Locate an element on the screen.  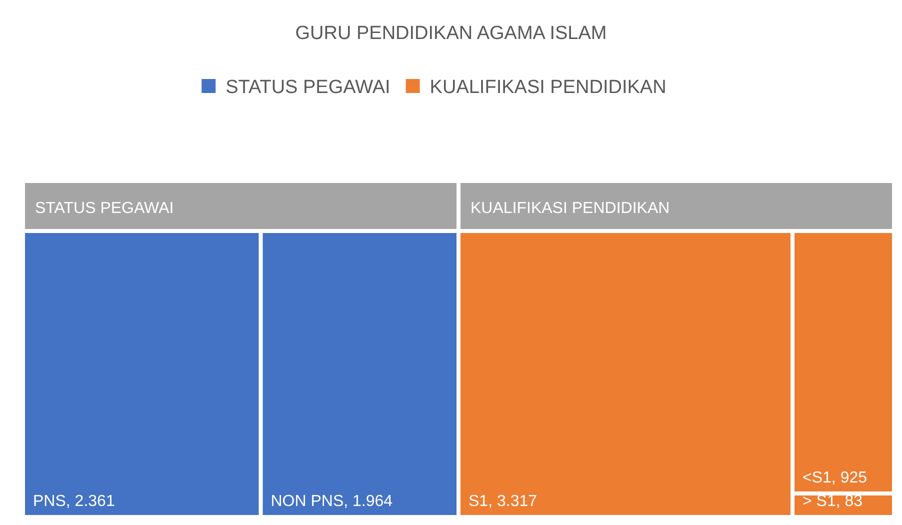
category-label: > S1 is located at coordinates (819, 501).